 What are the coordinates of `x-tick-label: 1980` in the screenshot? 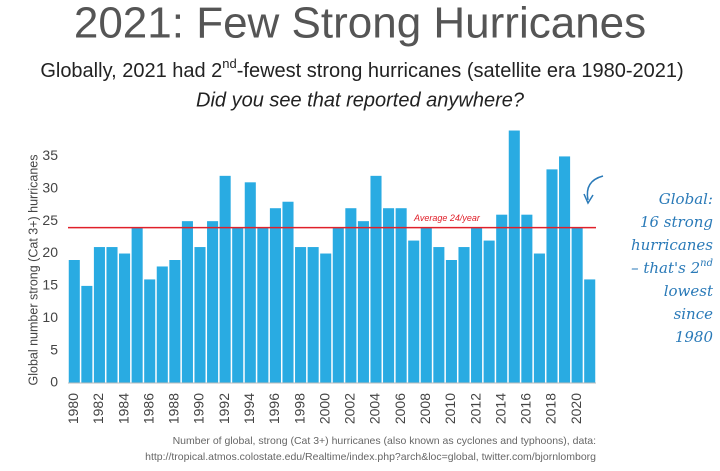 It's located at (73, 408).